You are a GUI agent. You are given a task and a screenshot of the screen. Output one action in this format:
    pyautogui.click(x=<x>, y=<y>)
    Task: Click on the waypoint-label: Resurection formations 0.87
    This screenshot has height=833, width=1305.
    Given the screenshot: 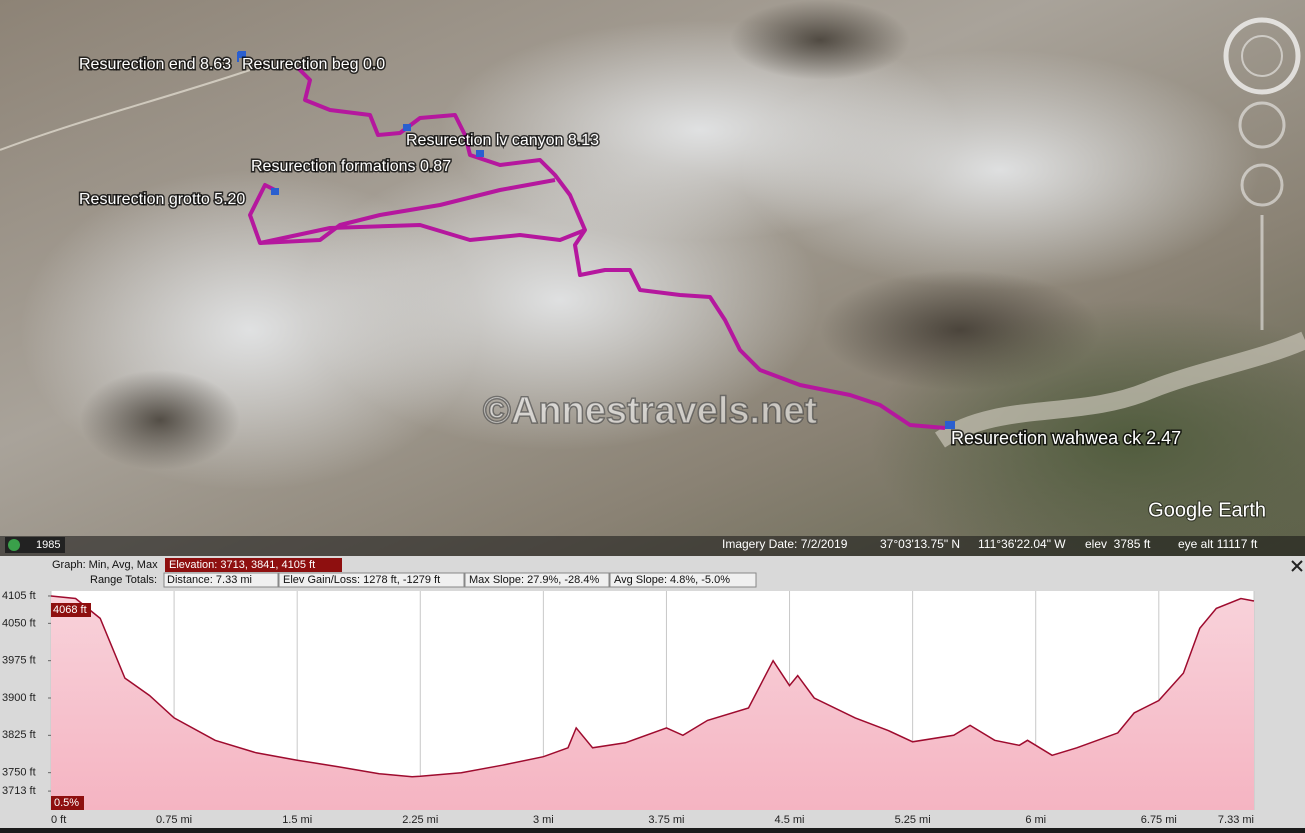 What is the action you would take?
    pyautogui.click(x=351, y=167)
    